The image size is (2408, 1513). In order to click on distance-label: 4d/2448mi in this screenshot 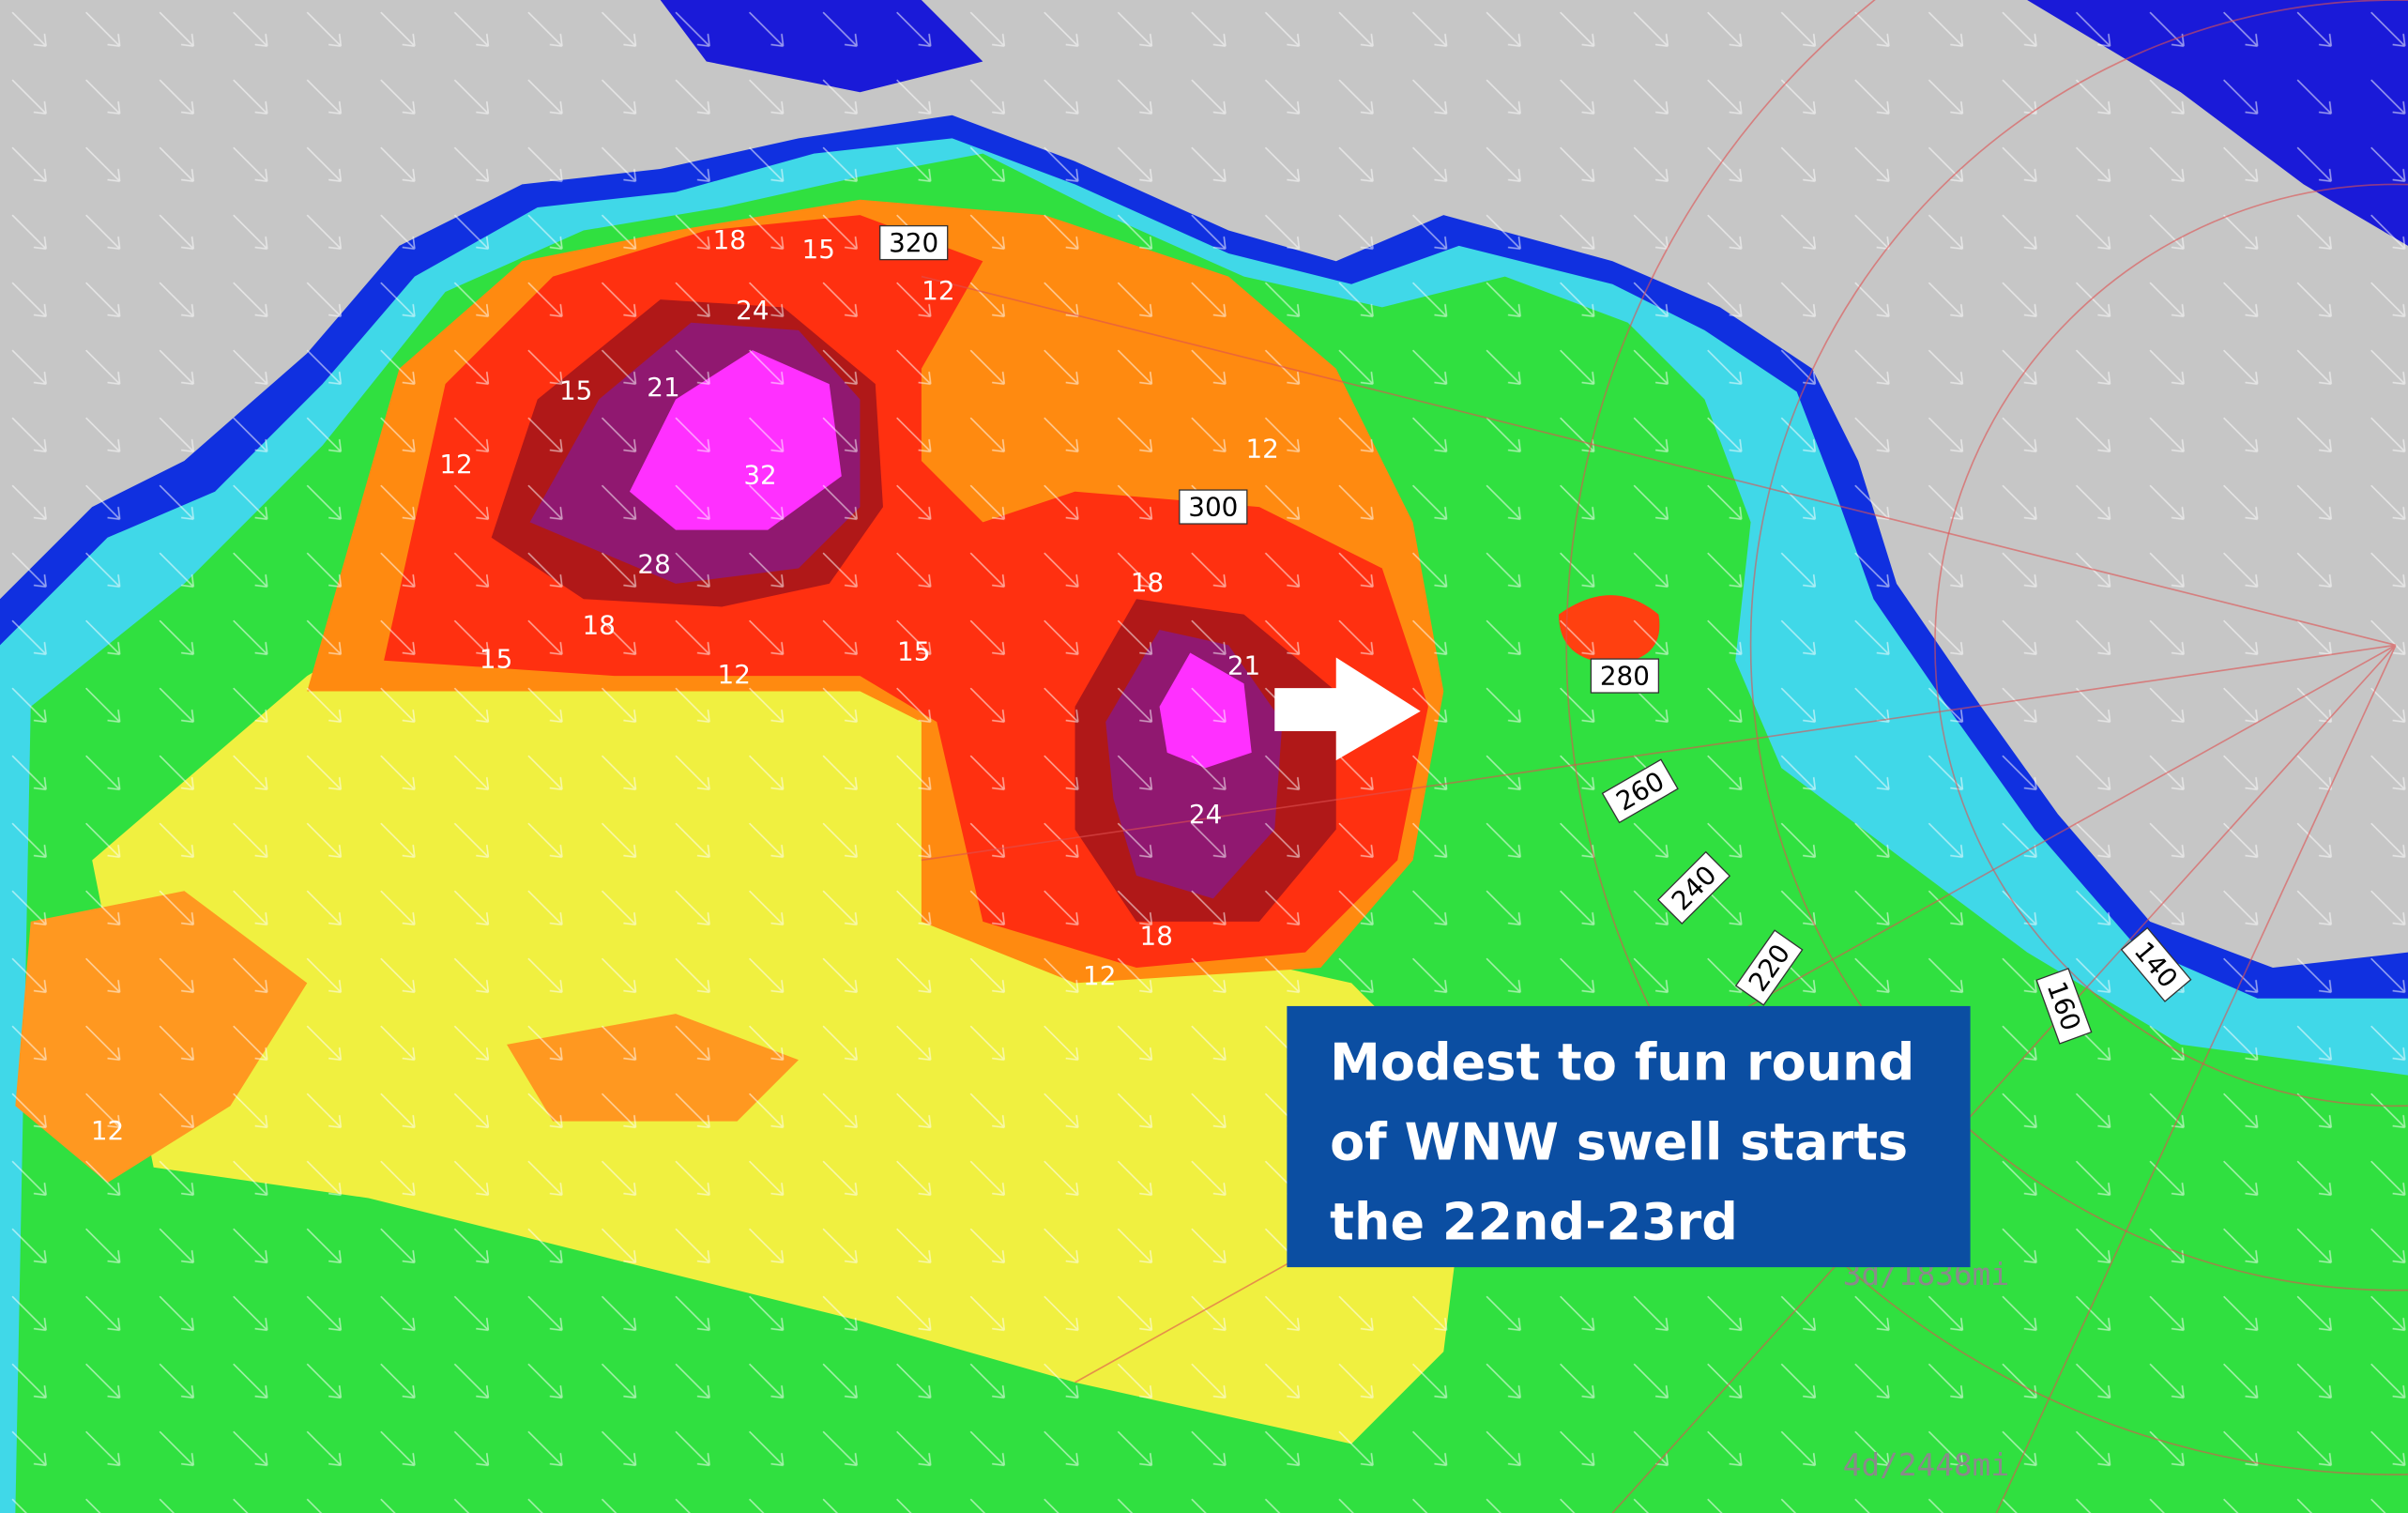, I will do `click(1926, 1465)`.